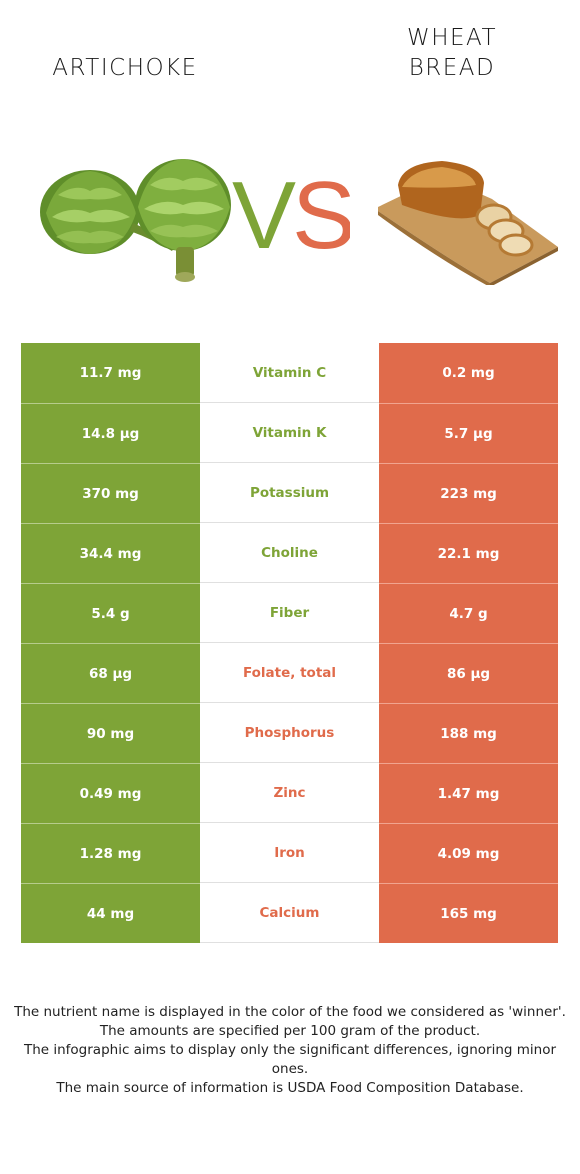  I want to click on left-value-cell: 370 mg, so click(110, 493).